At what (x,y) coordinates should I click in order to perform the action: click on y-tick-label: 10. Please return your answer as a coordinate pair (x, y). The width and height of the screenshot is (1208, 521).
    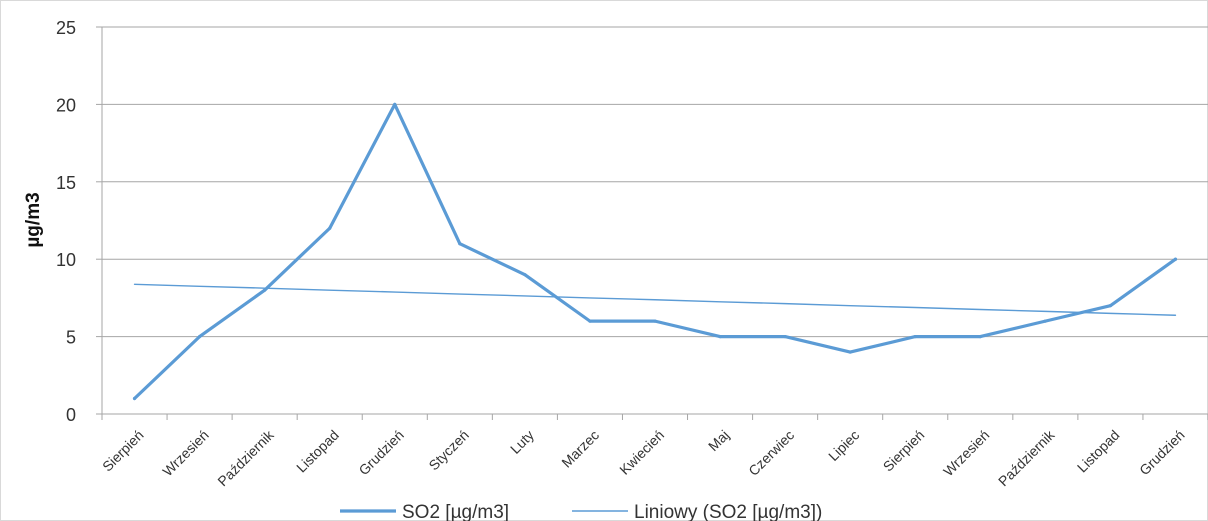
    Looking at the image, I should click on (66, 260).